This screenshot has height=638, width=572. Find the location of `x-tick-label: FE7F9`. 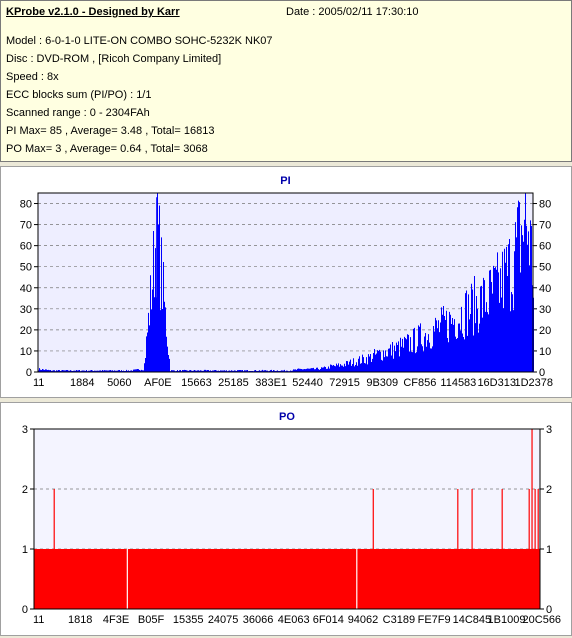

x-tick-label: FE7F9 is located at coordinates (434, 620).